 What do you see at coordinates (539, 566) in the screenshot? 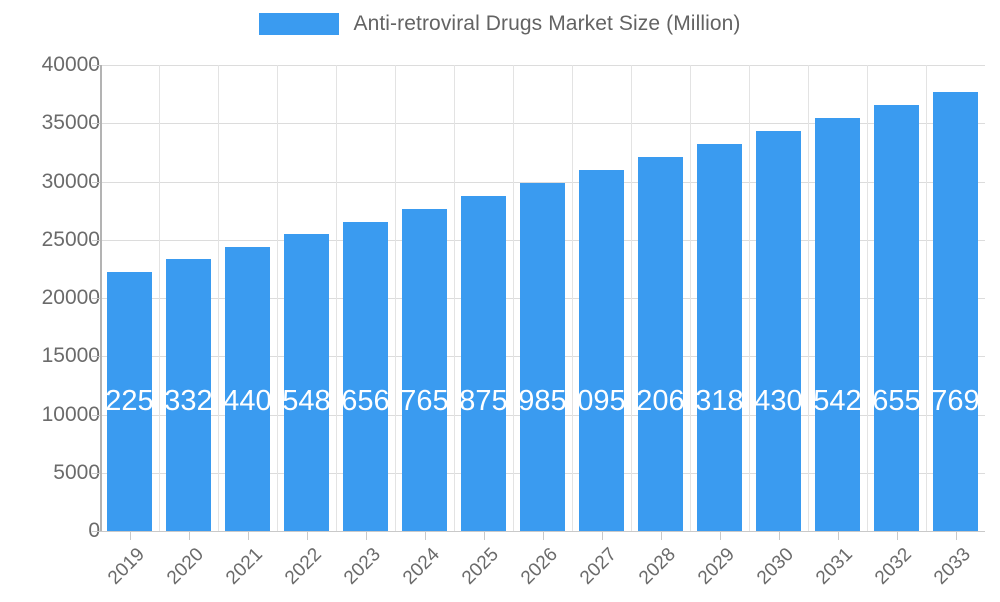
I see `x-axis-tick-label: 2026` at bounding box center [539, 566].